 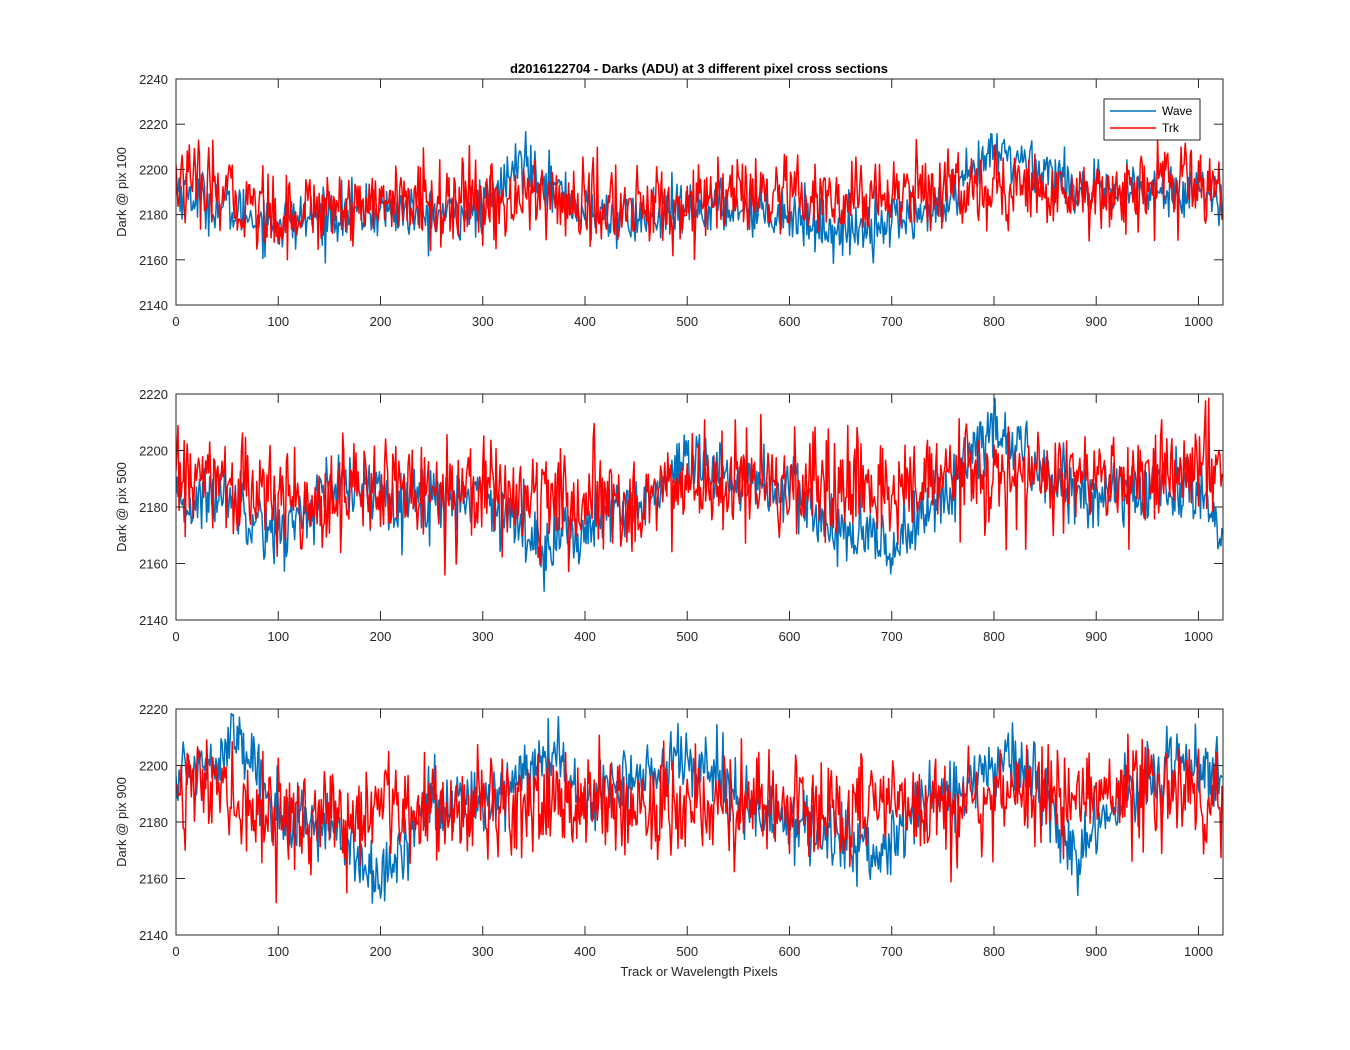 I want to click on y-tick-label: 2240, so click(x=153, y=79).